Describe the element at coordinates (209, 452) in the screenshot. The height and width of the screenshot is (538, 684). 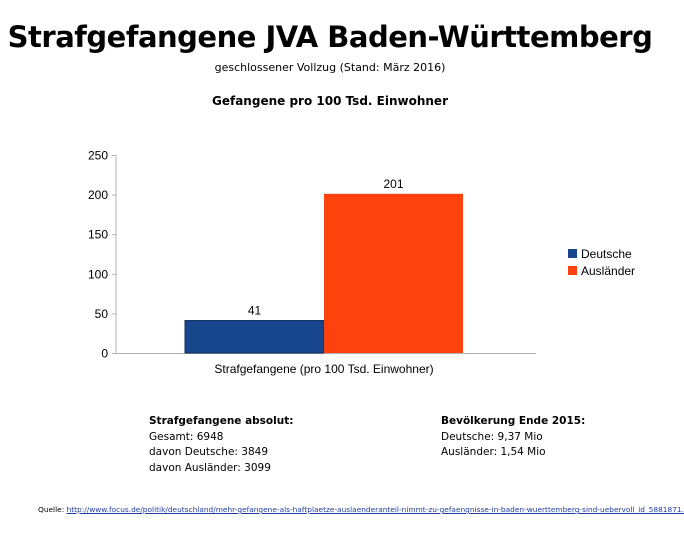
I see `info-absolute-line: davon Deutsche: 3849` at that location.